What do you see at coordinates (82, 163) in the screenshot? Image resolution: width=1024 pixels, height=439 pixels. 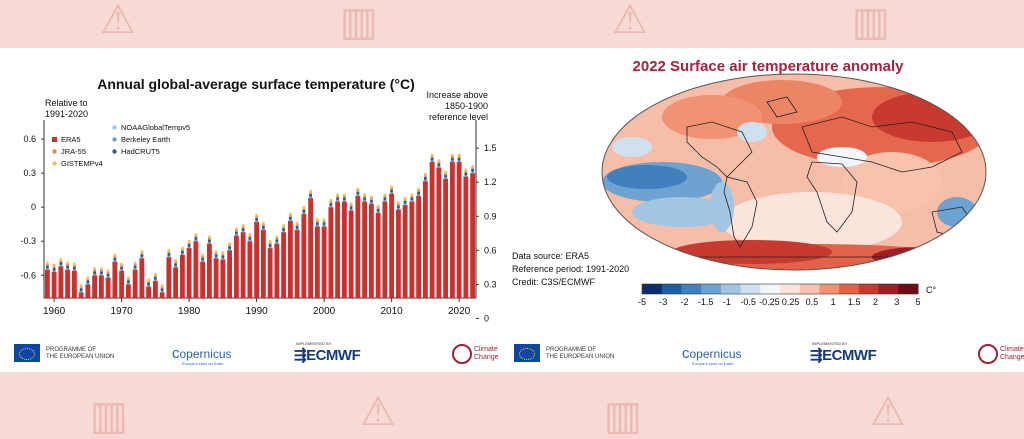 I see `legend-label: GISTEMPv4` at bounding box center [82, 163].